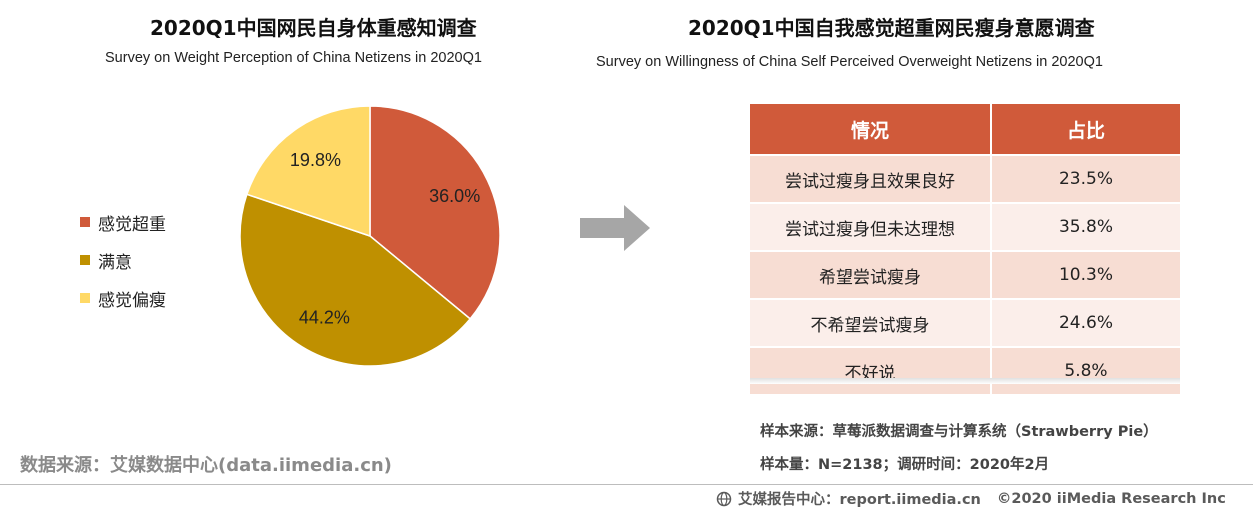 The image size is (1253, 511). I want to click on pie-chart: 36.0% 44.2% 19.8%, so click(370, 236).